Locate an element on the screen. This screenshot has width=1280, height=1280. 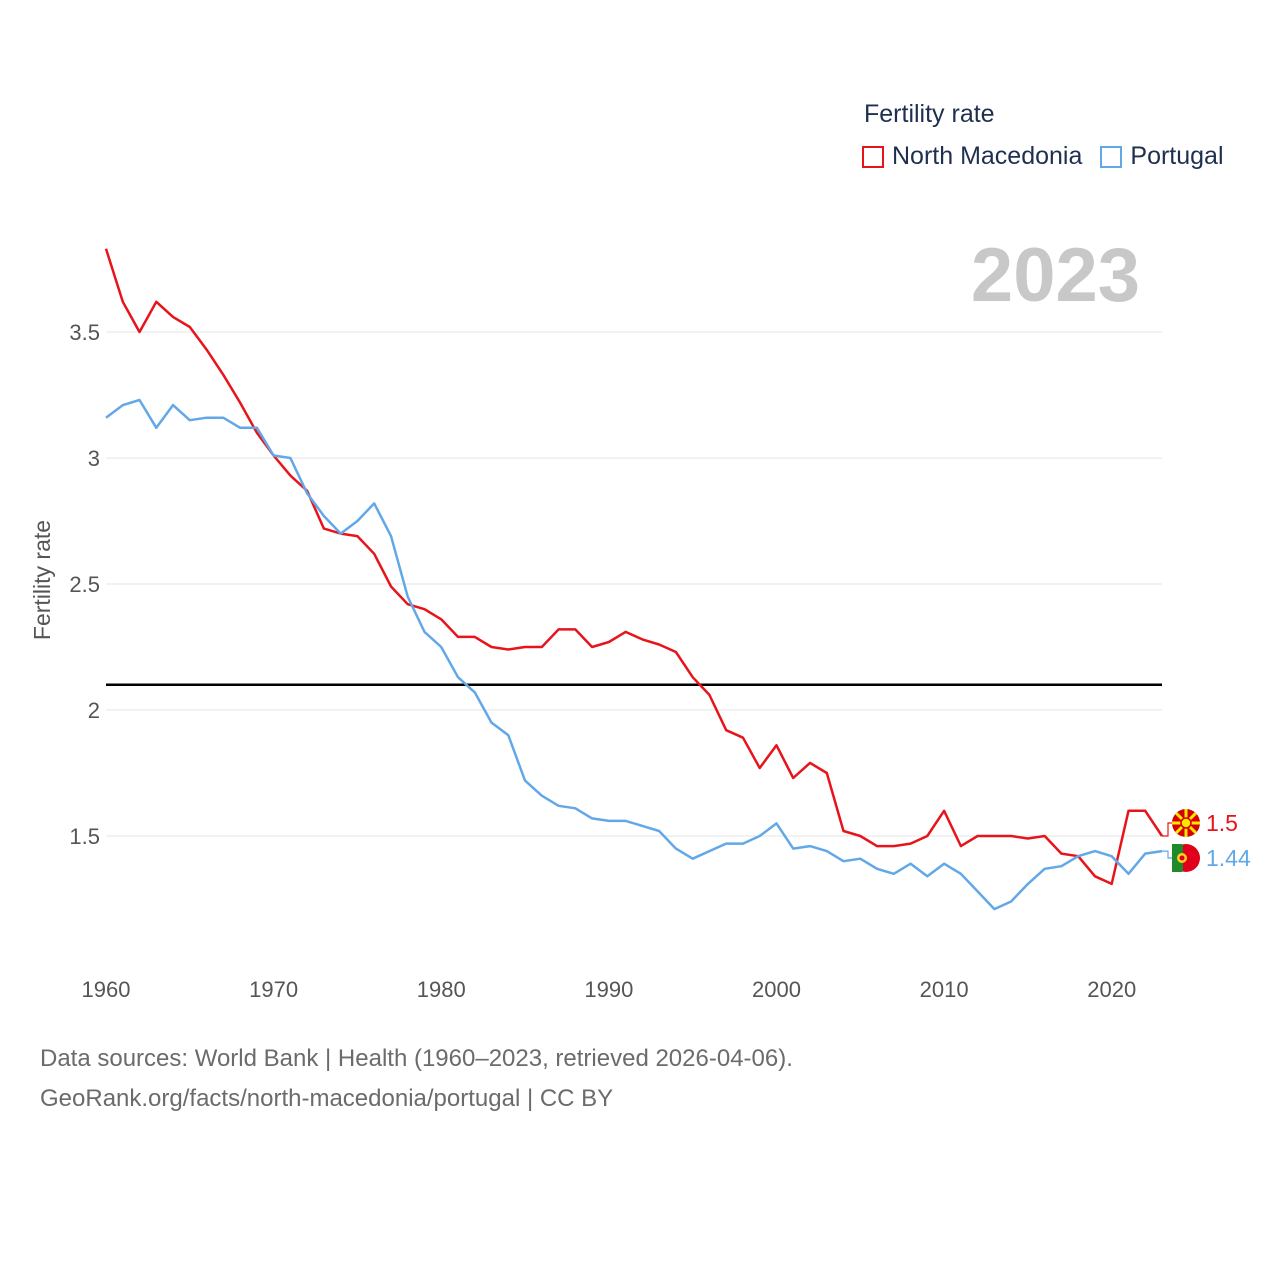
end-value-label: 1.44 is located at coordinates (1228, 858).